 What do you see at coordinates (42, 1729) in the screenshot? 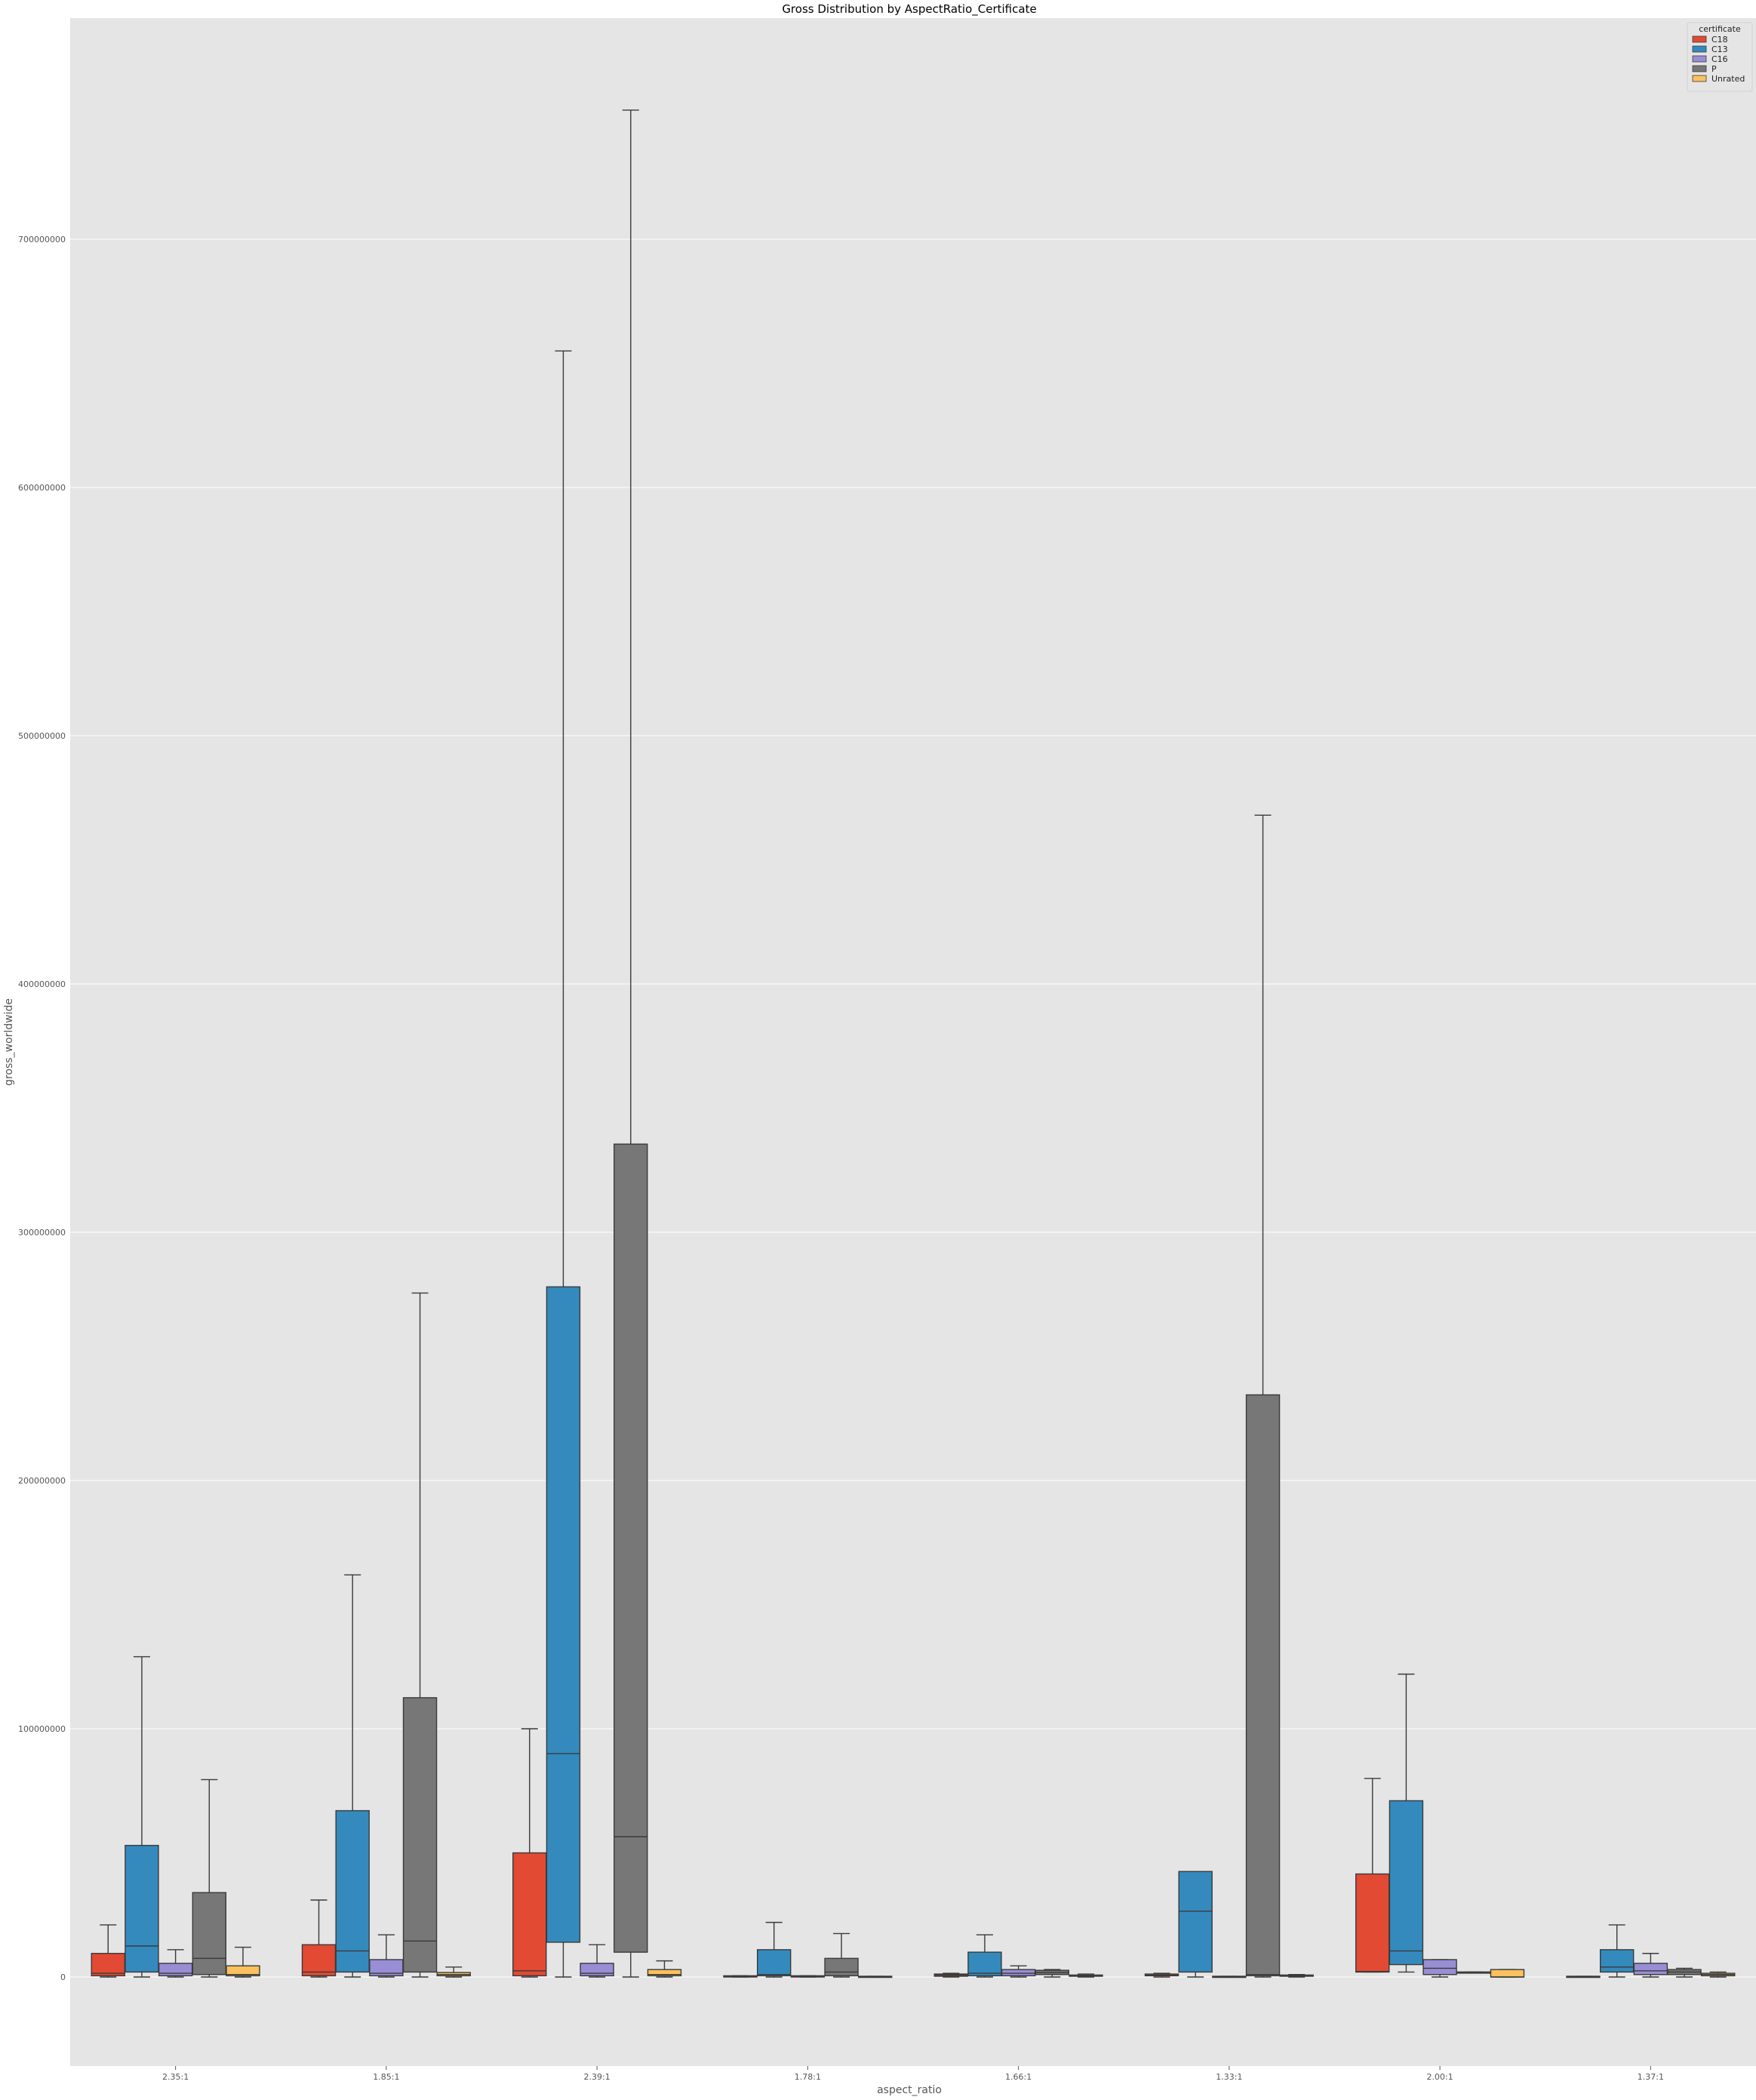
I see `y-tick-label: 100000000` at bounding box center [42, 1729].